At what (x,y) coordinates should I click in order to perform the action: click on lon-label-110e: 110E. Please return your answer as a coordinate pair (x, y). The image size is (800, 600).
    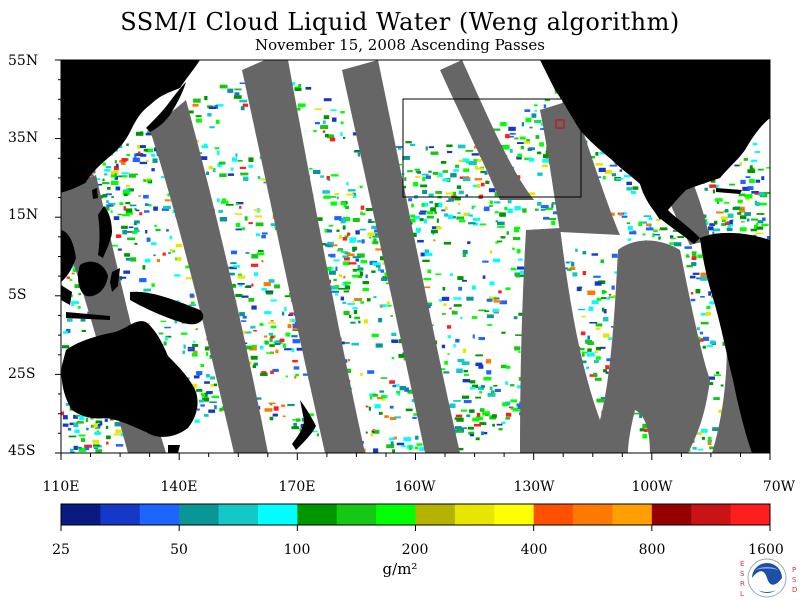
    Looking at the image, I should click on (61, 487).